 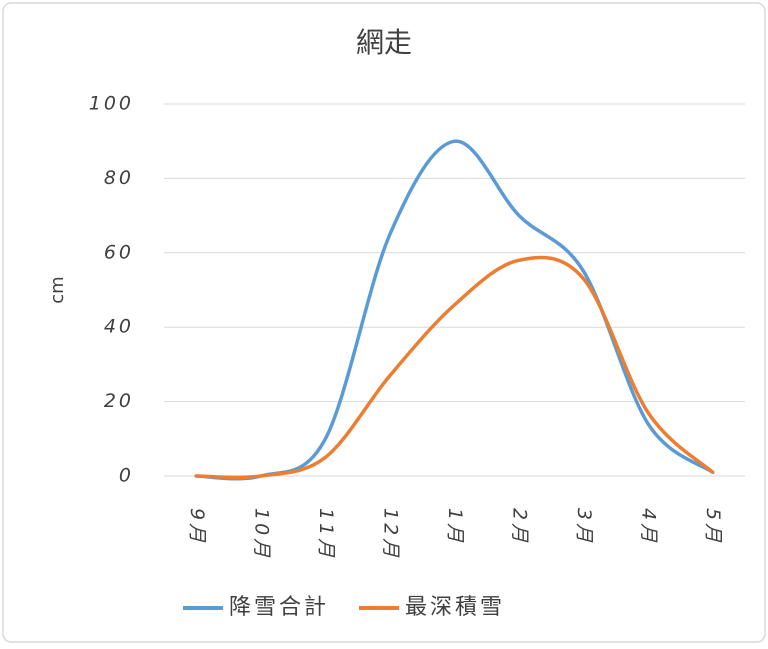 I want to click on legend-label: 最深積雪, so click(x=455, y=607).